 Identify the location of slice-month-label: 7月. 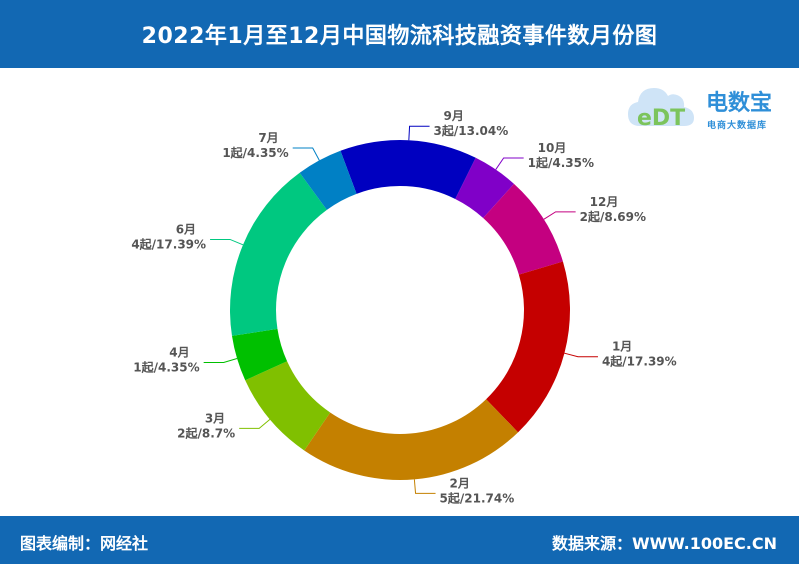
(268, 138).